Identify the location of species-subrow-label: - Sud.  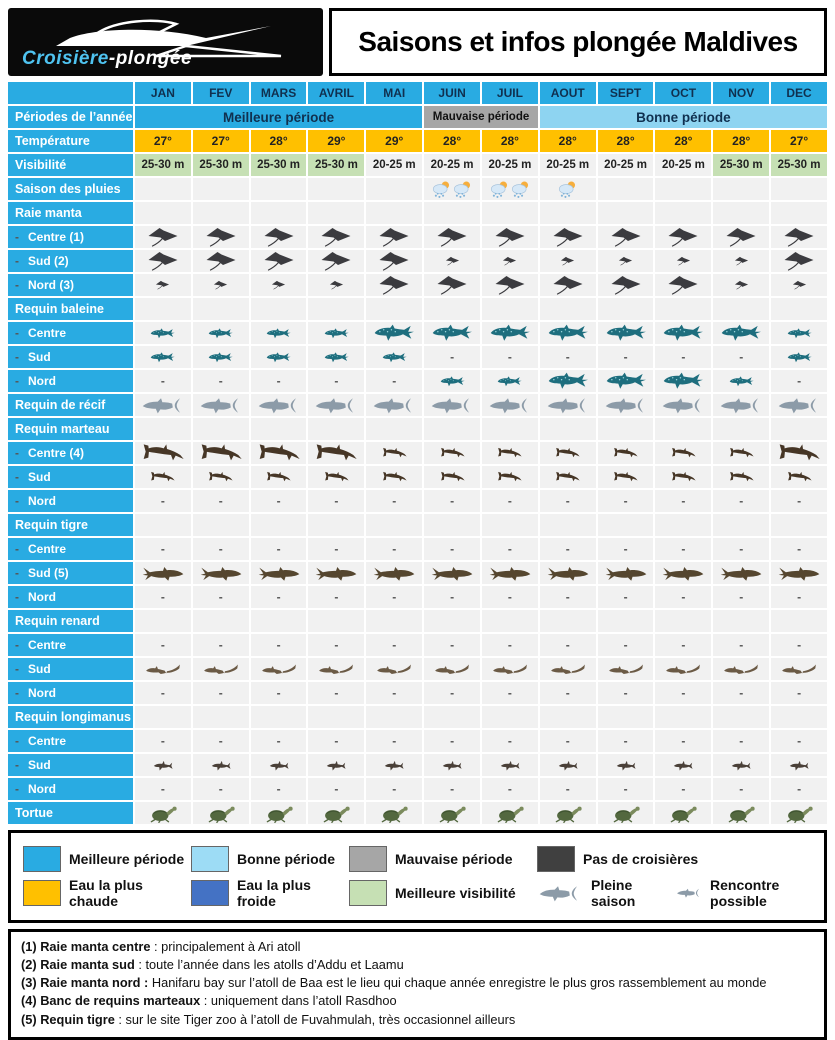
(70, 669).